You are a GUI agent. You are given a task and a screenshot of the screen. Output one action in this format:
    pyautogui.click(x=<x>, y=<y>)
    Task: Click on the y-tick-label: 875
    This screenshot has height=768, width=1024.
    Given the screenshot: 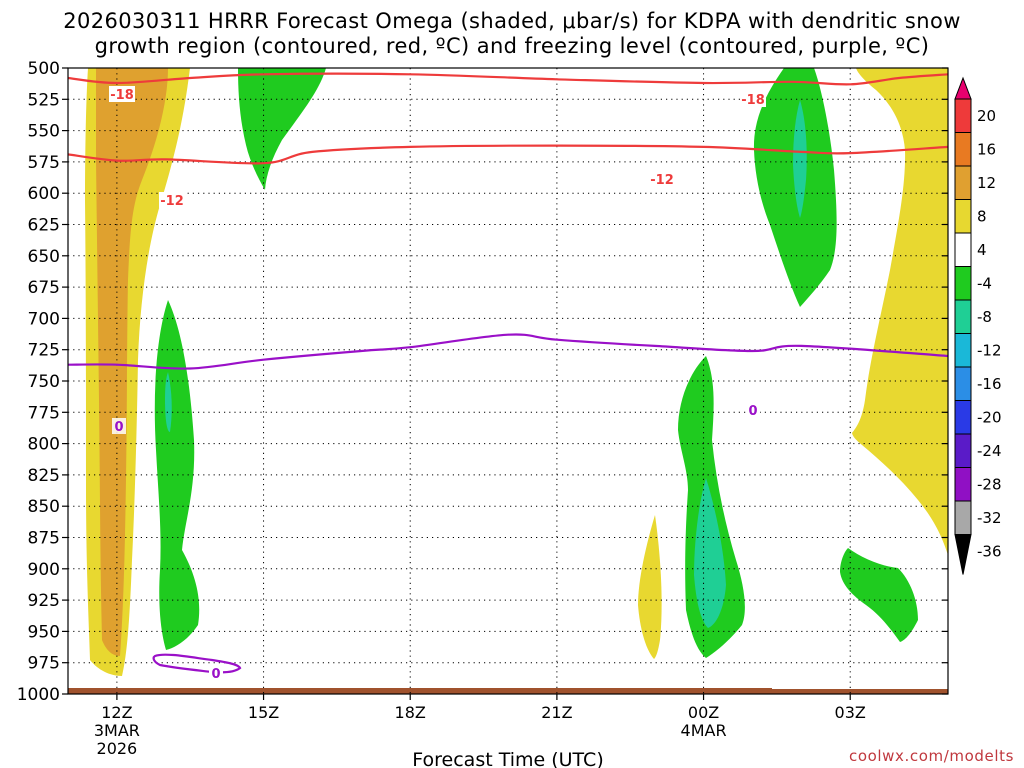 What is the action you would take?
    pyautogui.click(x=44, y=539)
    